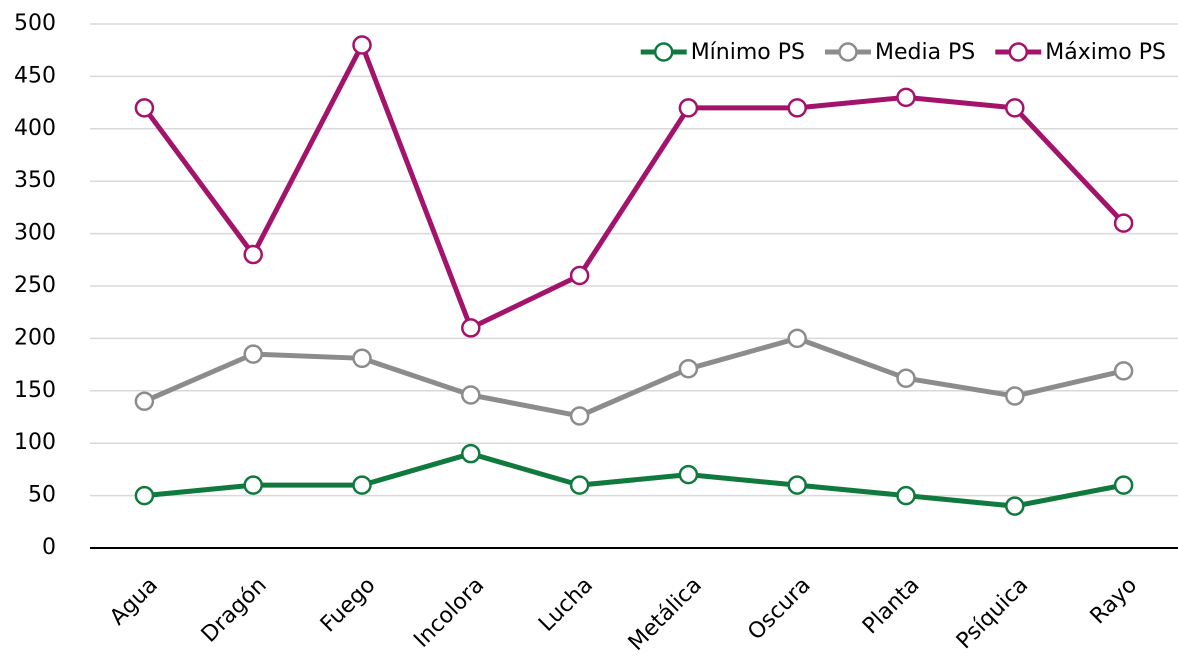 This screenshot has width=1178, height=668. I want to click on x-tick-label: Dragón, so click(234, 610).